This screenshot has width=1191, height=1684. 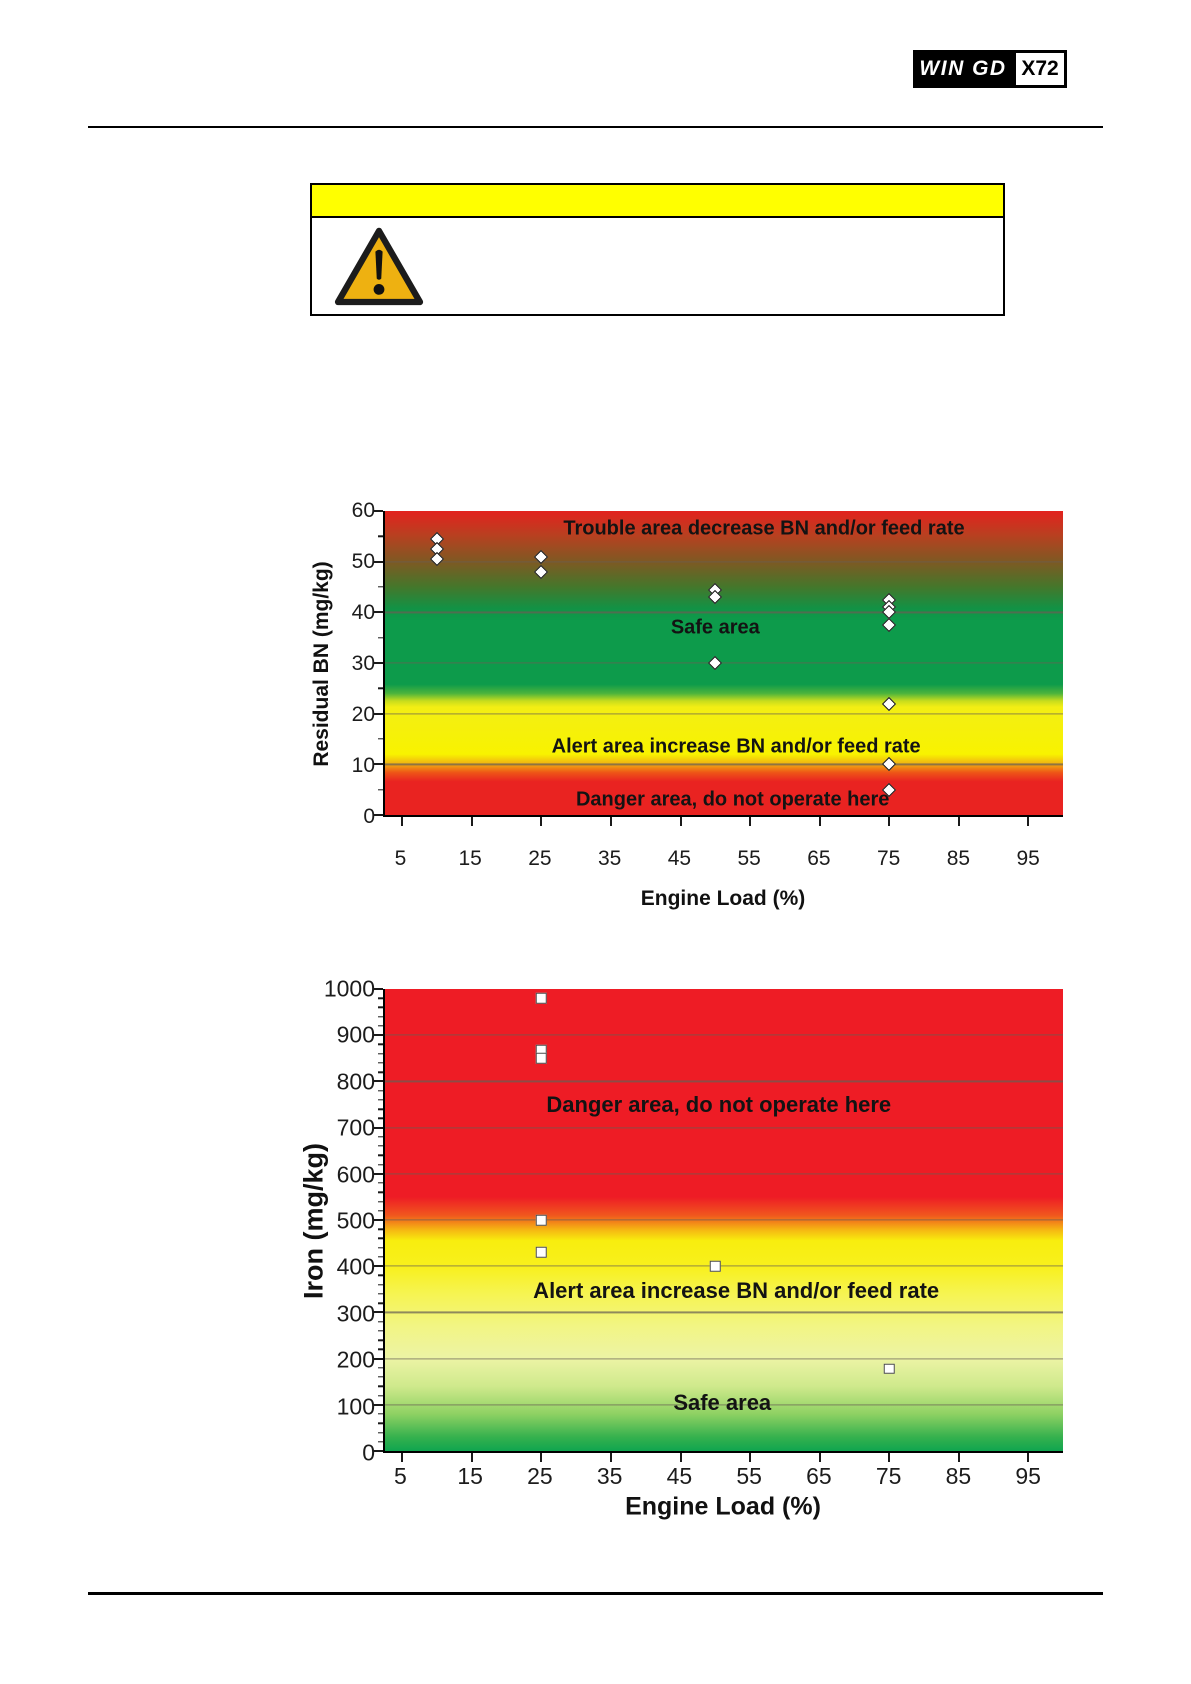 I want to click on x-tick-label: 5, so click(x=400, y=1476).